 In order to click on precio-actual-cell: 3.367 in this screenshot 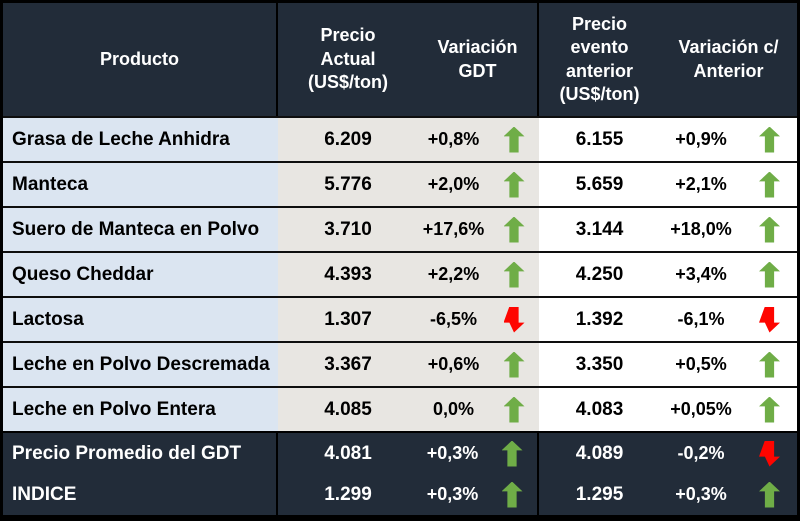, I will do `click(348, 364)`.